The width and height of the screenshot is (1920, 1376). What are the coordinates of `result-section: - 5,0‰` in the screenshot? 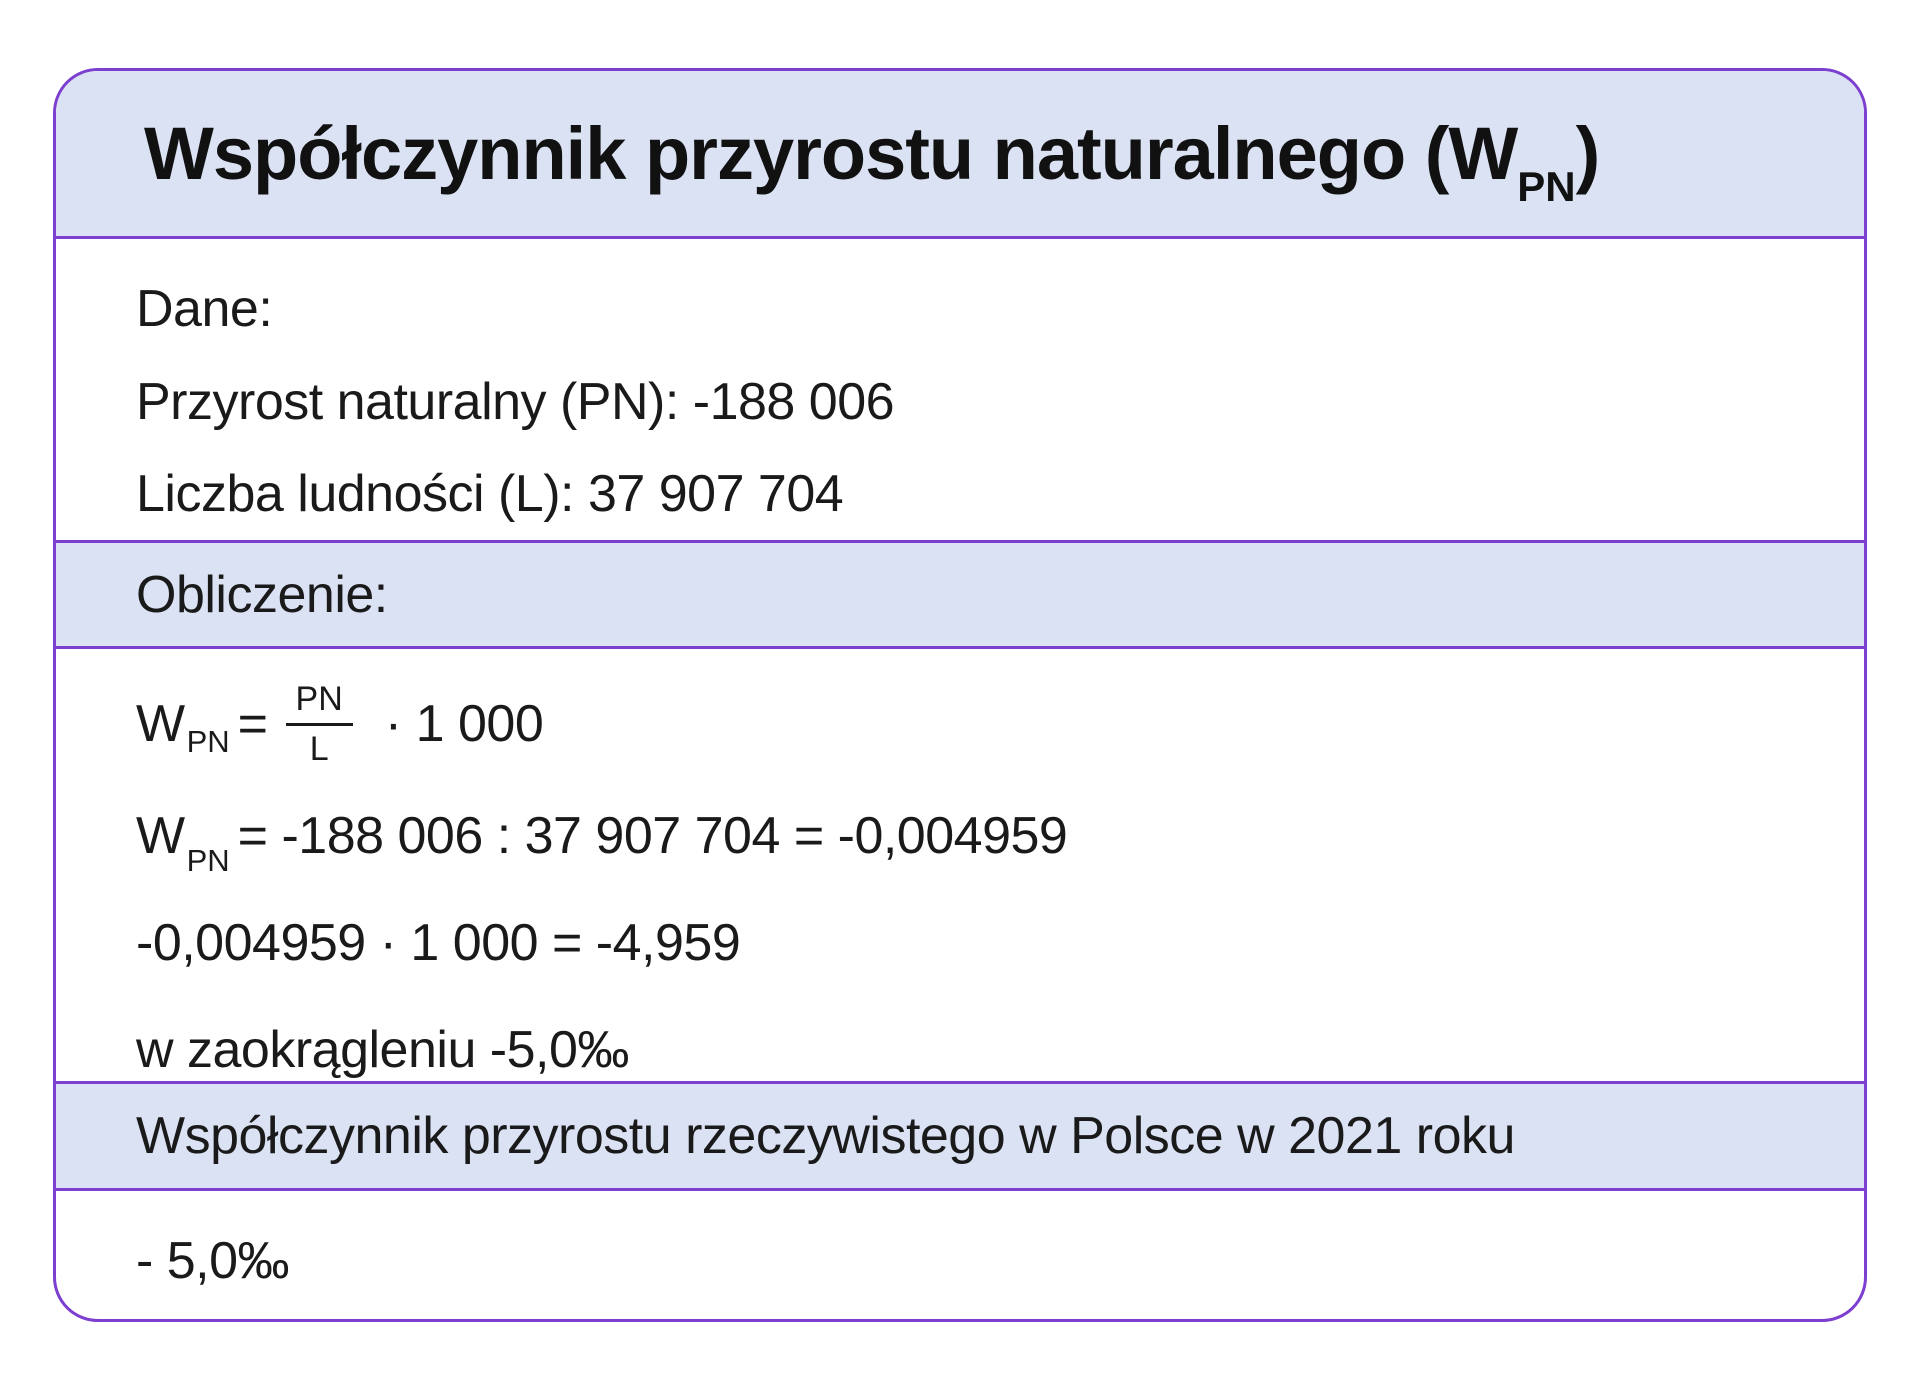 It's located at (960, 1253).